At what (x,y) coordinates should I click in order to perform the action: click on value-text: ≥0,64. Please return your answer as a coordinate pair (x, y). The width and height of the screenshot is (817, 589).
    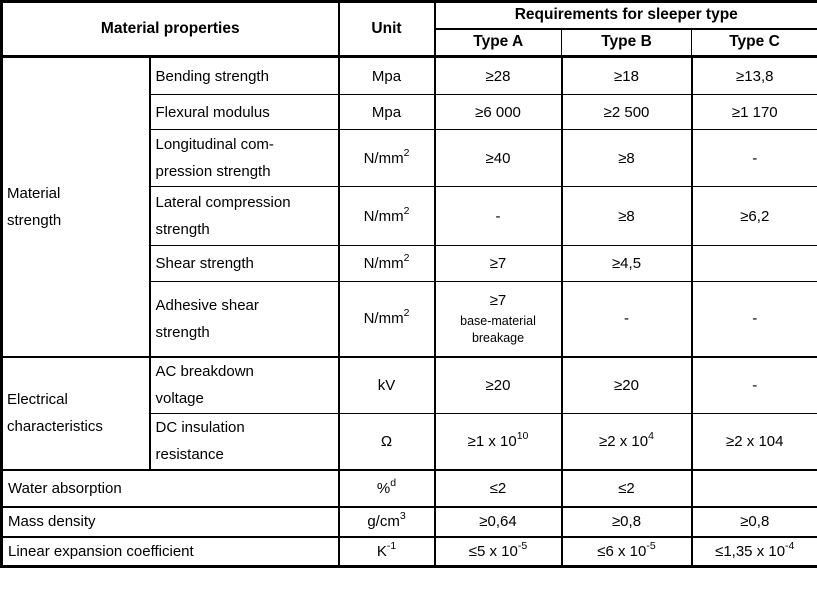
    Looking at the image, I should click on (498, 521).